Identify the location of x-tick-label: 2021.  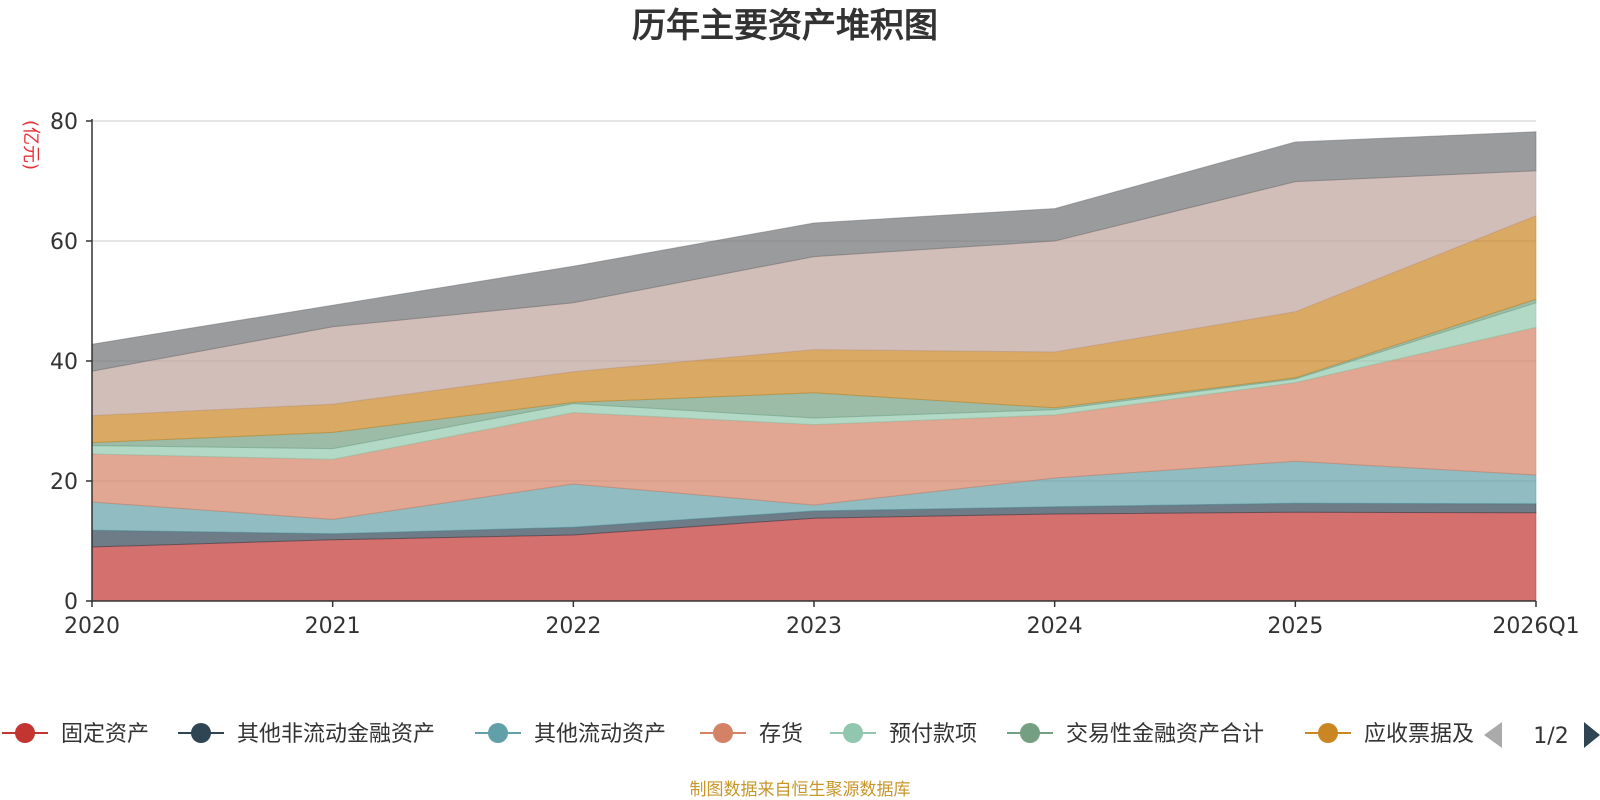
(333, 626).